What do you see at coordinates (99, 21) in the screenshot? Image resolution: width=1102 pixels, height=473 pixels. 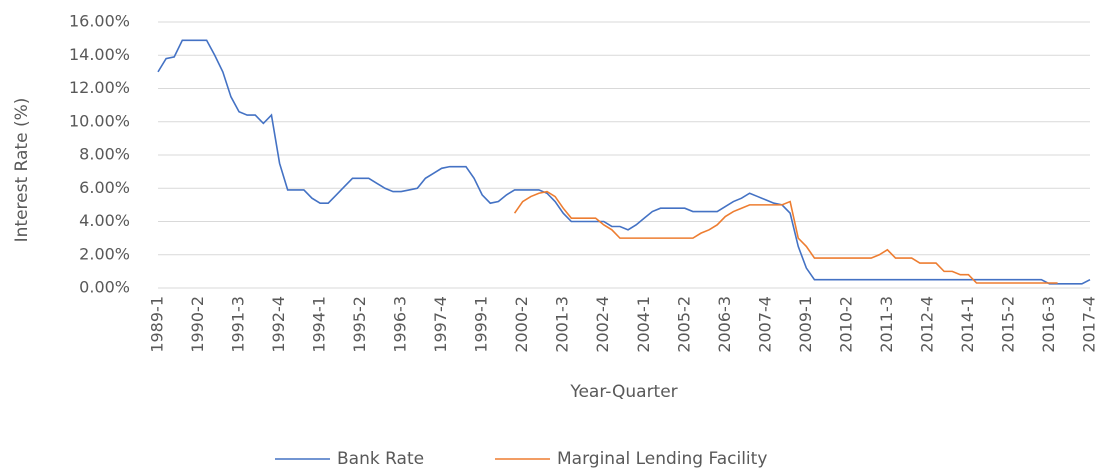 I see `y-tick-label: 16.00%` at bounding box center [99, 21].